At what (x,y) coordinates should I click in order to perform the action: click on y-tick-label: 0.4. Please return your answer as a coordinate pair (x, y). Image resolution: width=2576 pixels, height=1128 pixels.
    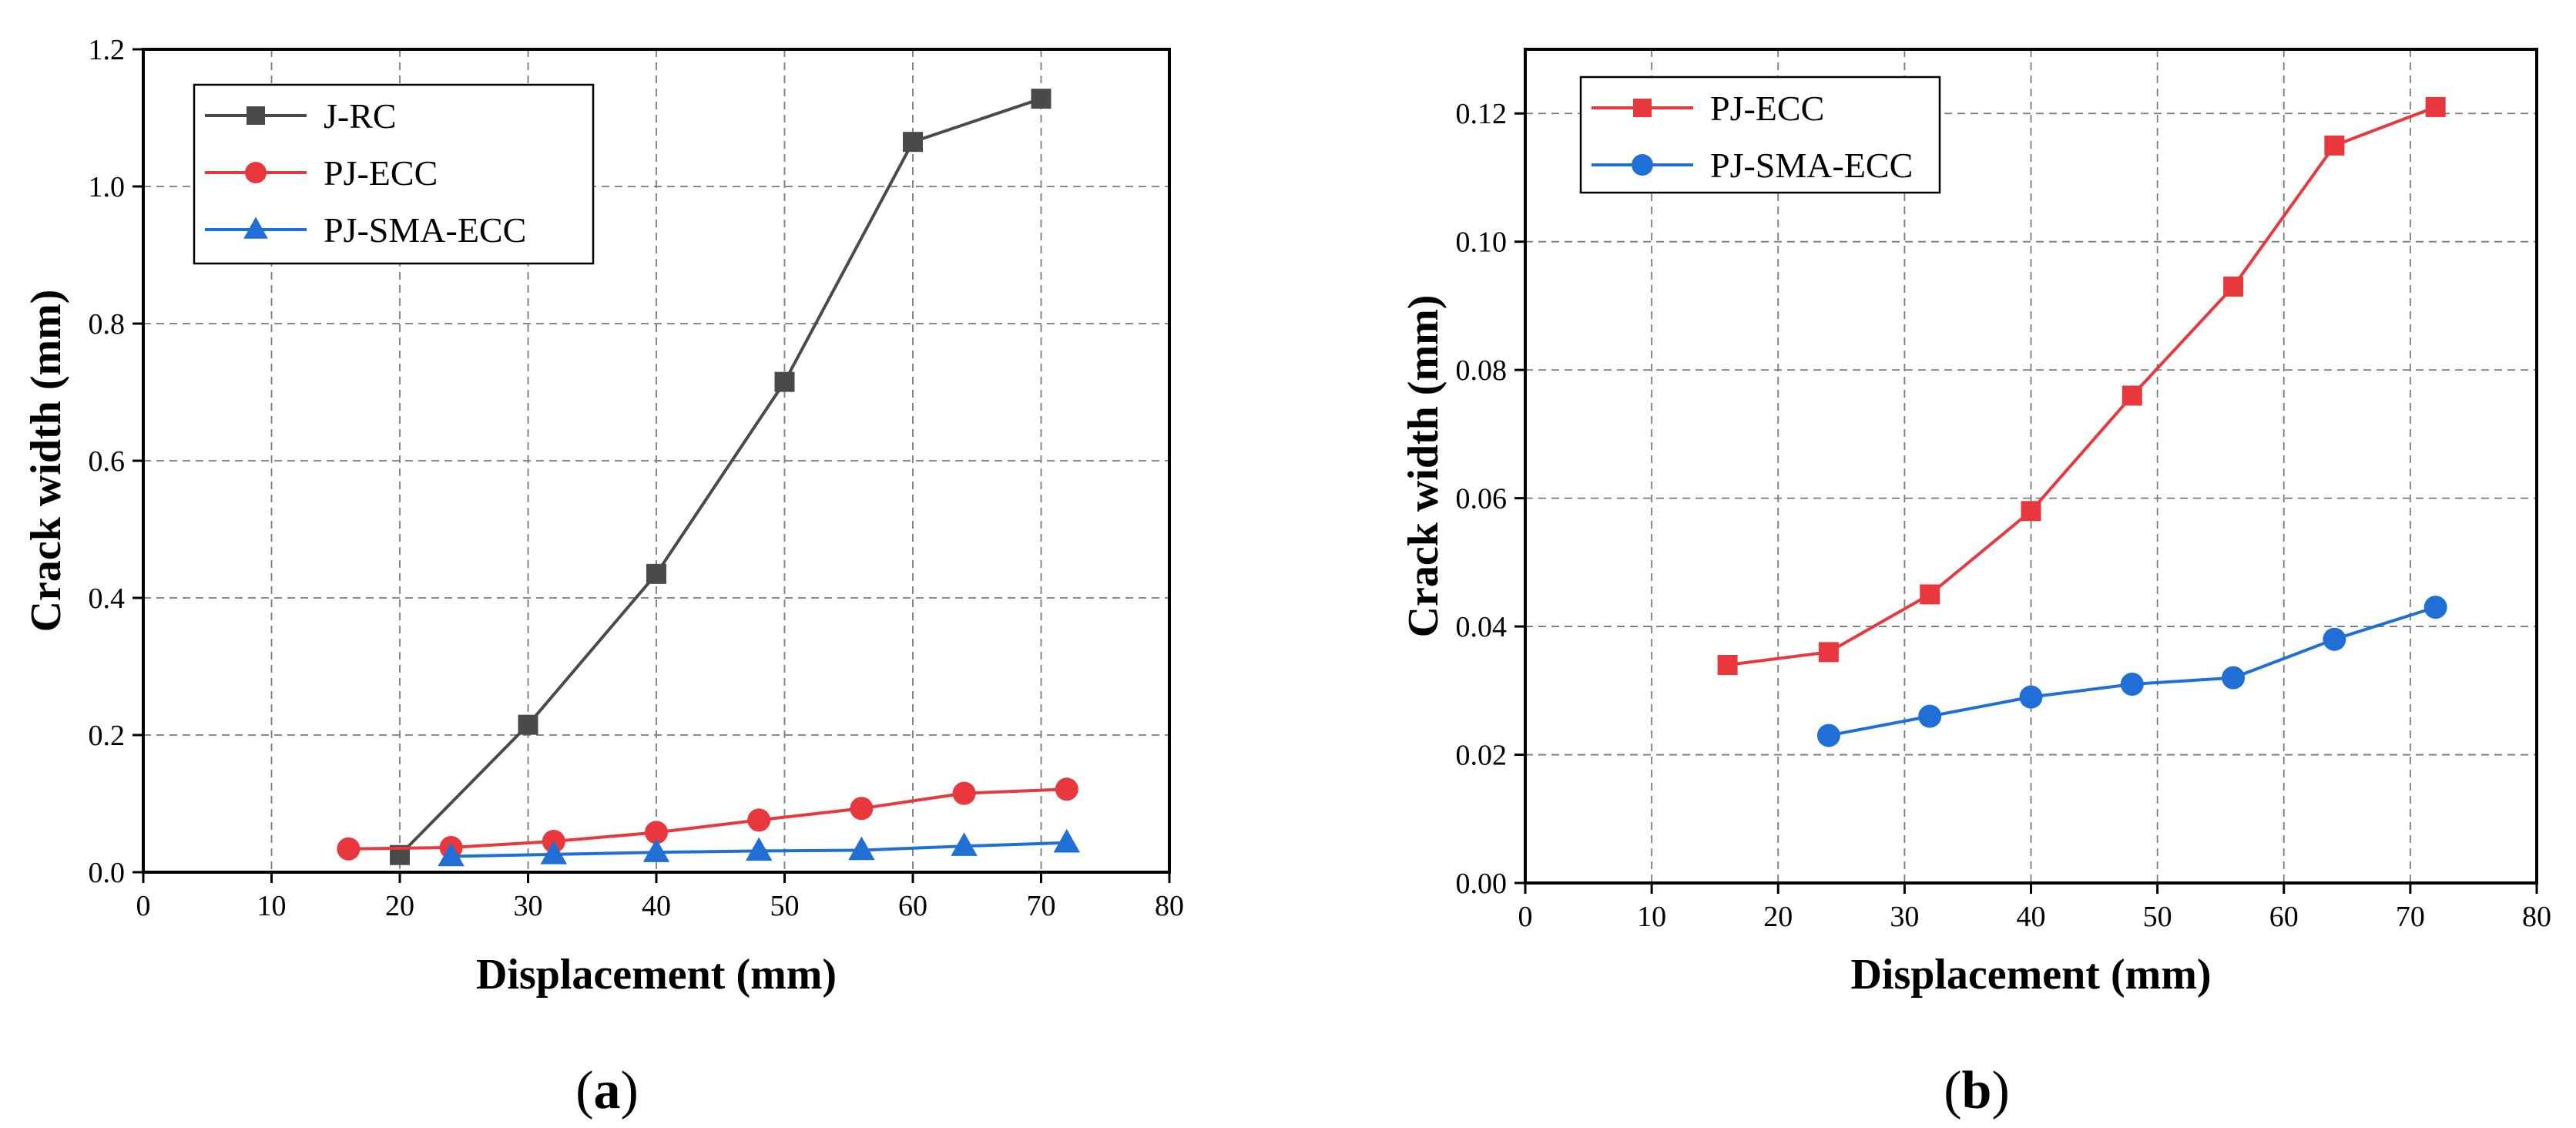
    Looking at the image, I should click on (107, 598).